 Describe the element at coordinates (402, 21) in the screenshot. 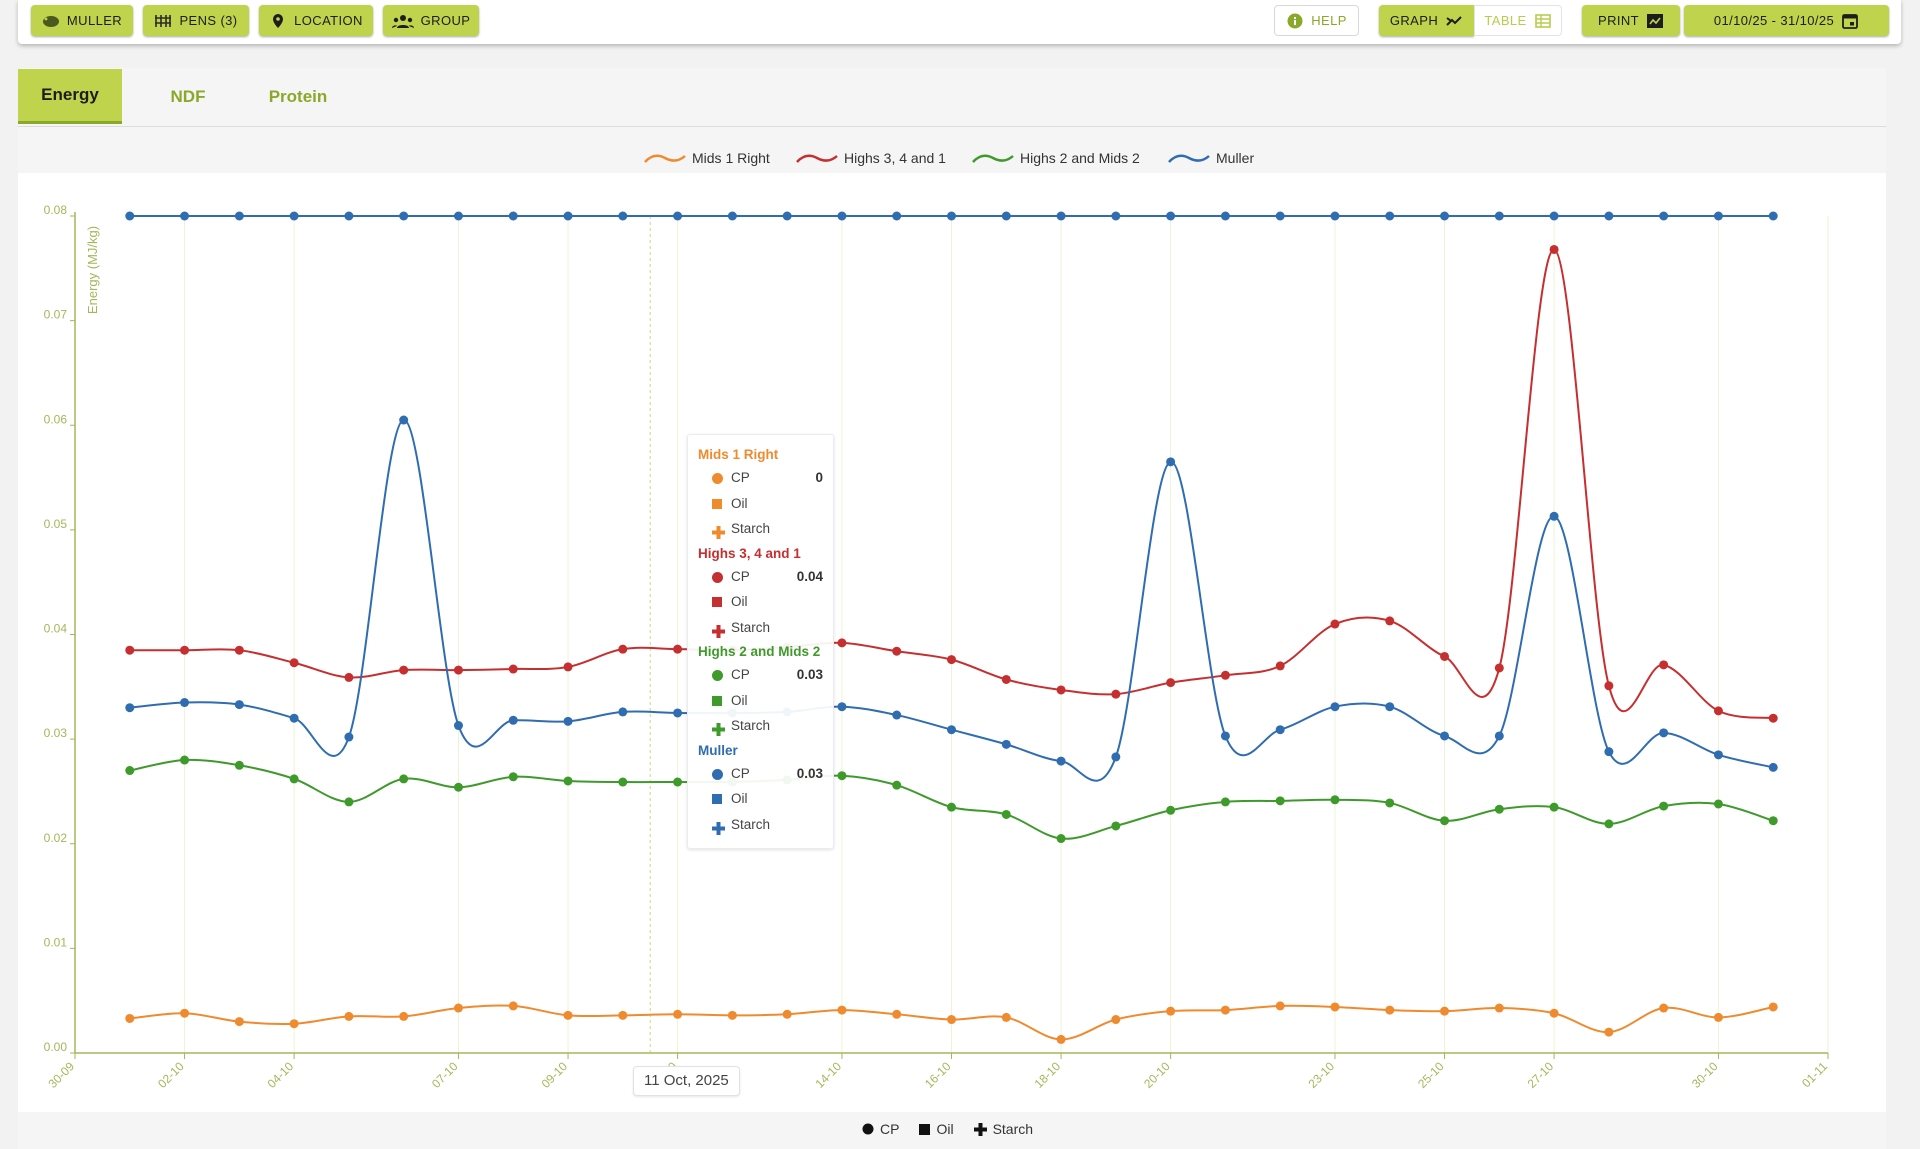

I see `group-icon` at that location.